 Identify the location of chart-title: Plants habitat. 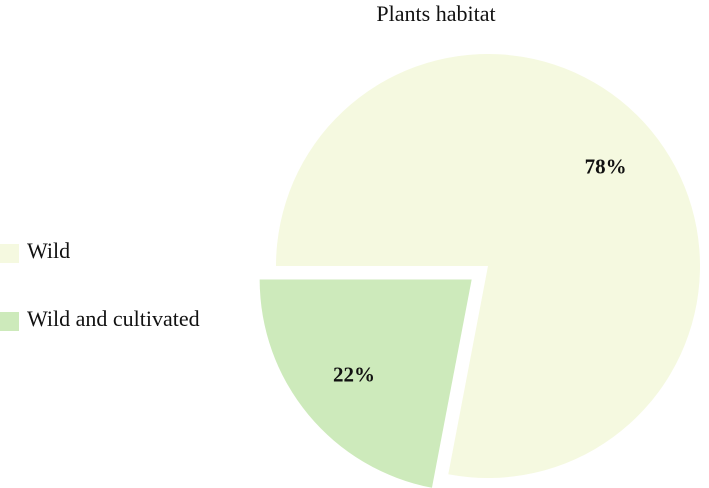
(435, 13).